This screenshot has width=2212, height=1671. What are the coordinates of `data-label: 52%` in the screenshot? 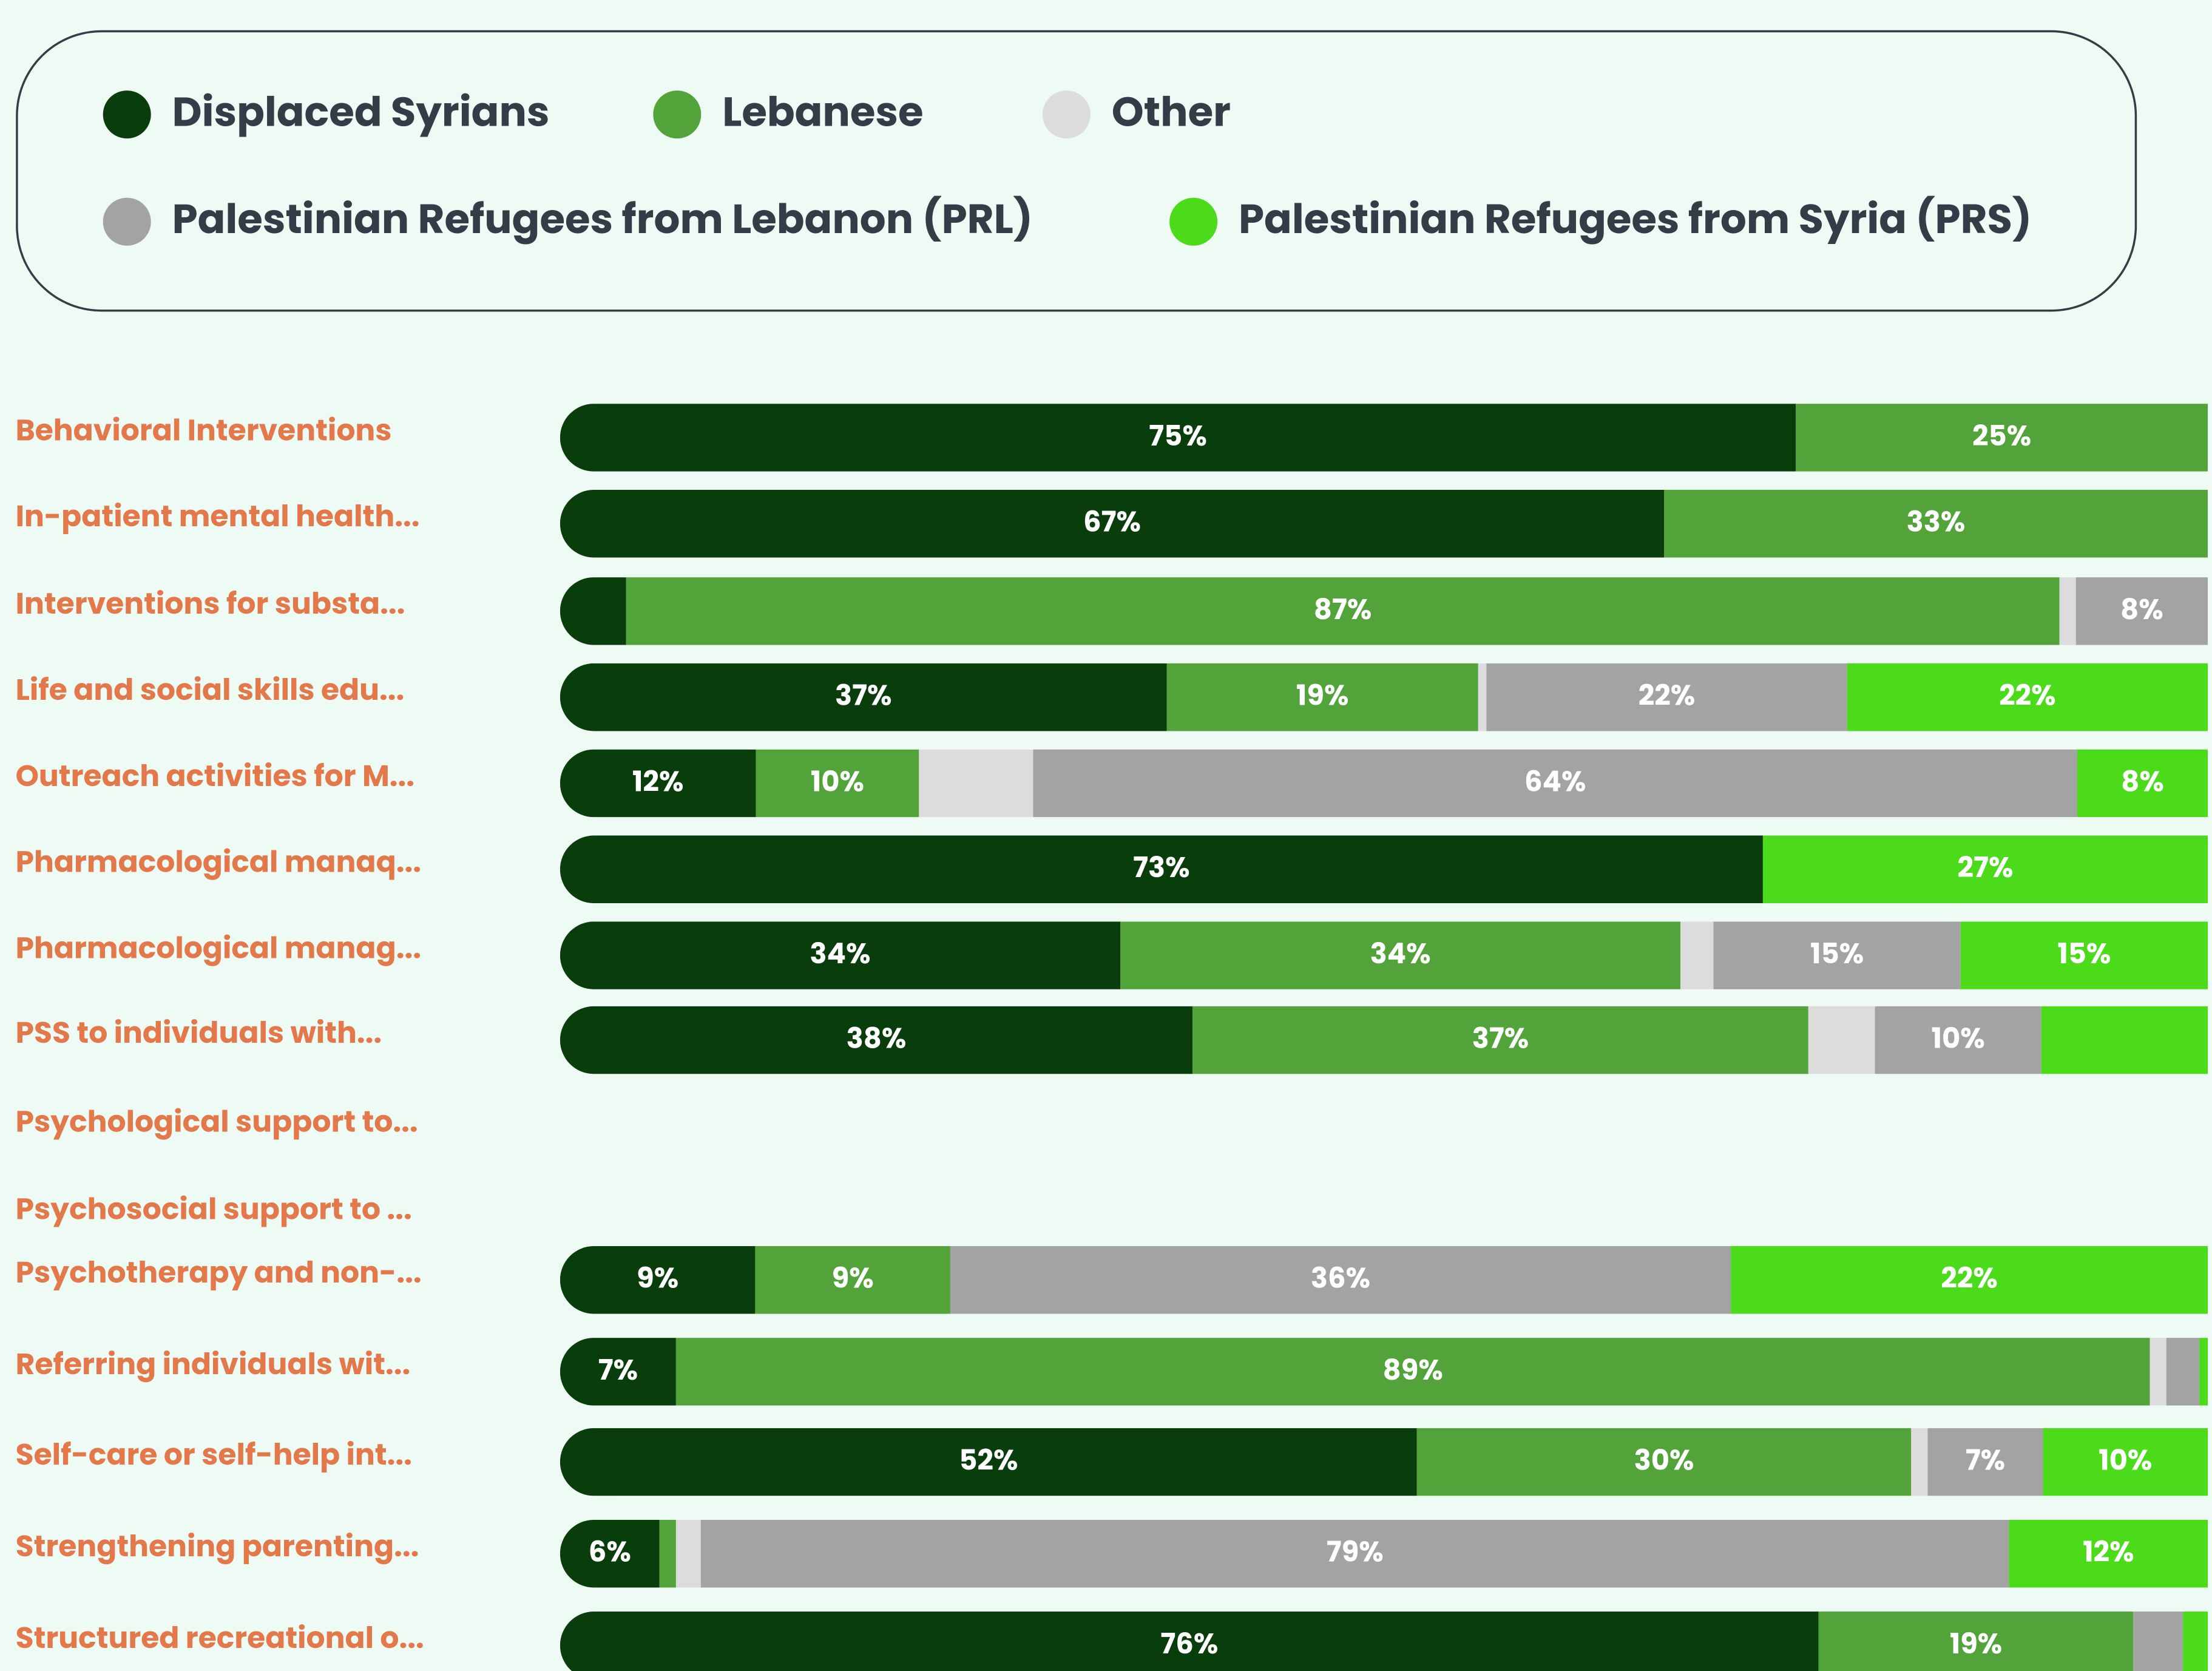 It's located at (988, 1460).